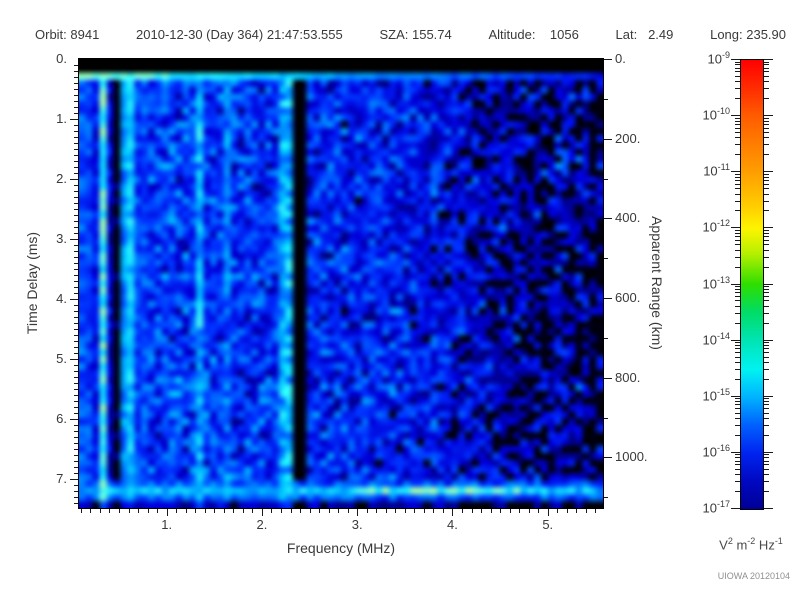 The height and width of the screenshot is (600, 800). What do you see at coordinates (716, 507) in the screenshot?
I see `colorbar-tick-label: 10-17` at bounding box center [716, 507].